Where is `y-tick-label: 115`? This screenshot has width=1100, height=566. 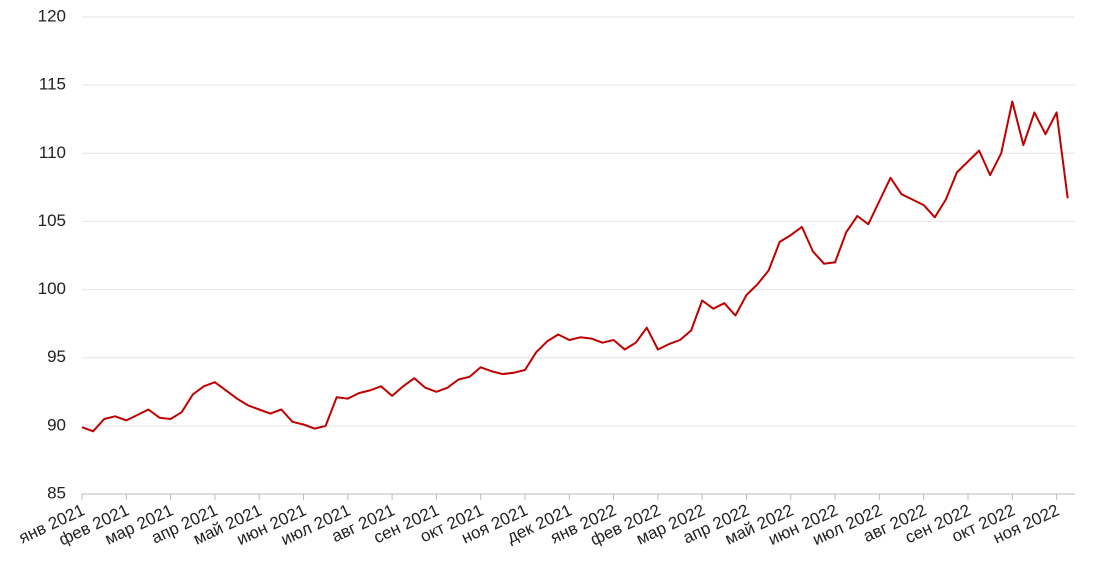
y-tick-label: 115 is located at coordinates (52, 84).